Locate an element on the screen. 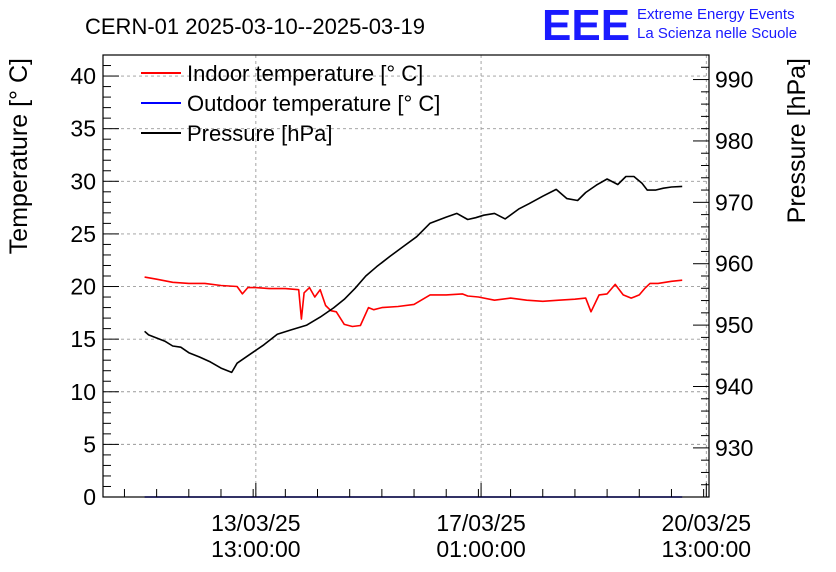 This screenshot has width=836, height=572. y2-tick-label: 940 is located at coordinates (734, 387).